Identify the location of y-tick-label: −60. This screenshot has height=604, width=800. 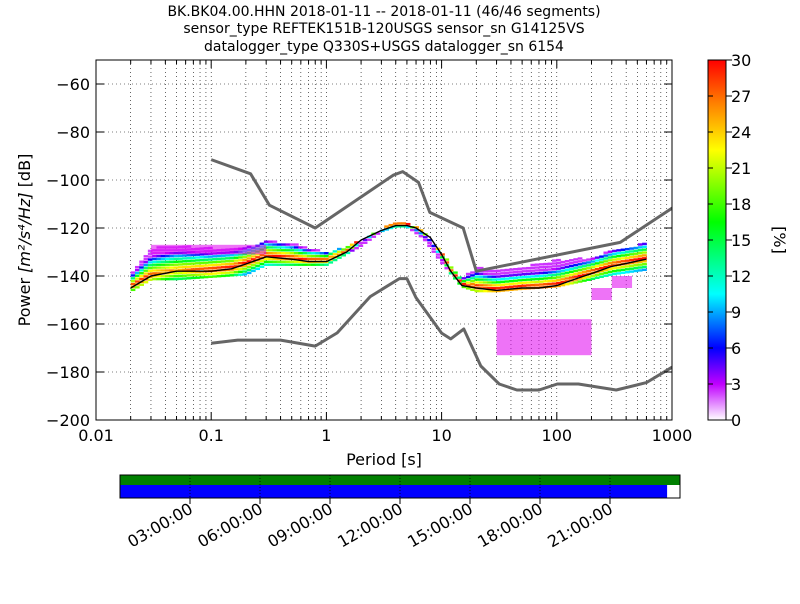
(73, 84).